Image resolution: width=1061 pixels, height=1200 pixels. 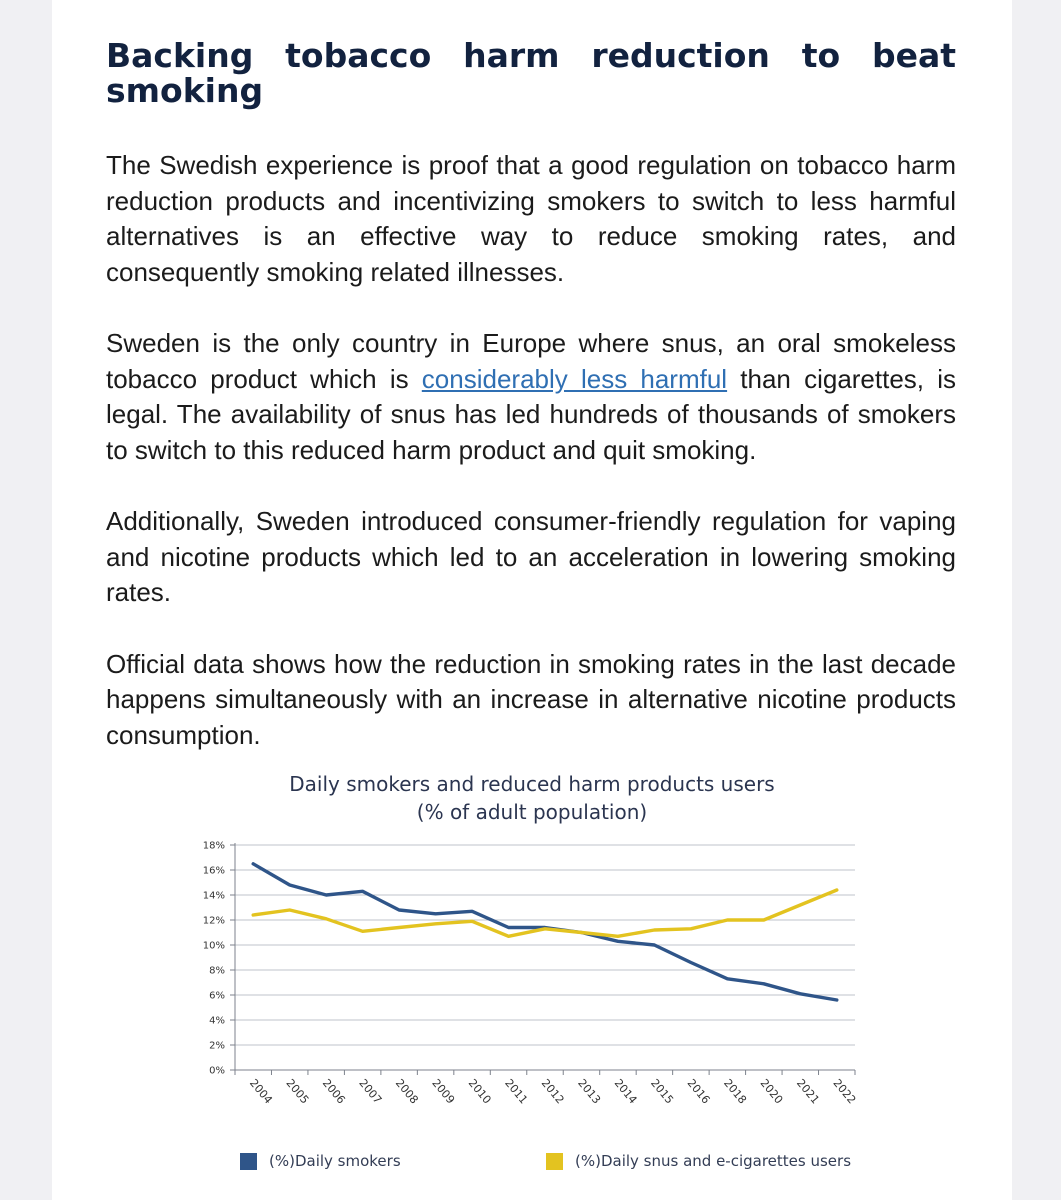 What do you see at coordinates (554, 1161) in the screenshot?
I see `legend-swatch-snus-ecig` at bounding box center [554, 1161].